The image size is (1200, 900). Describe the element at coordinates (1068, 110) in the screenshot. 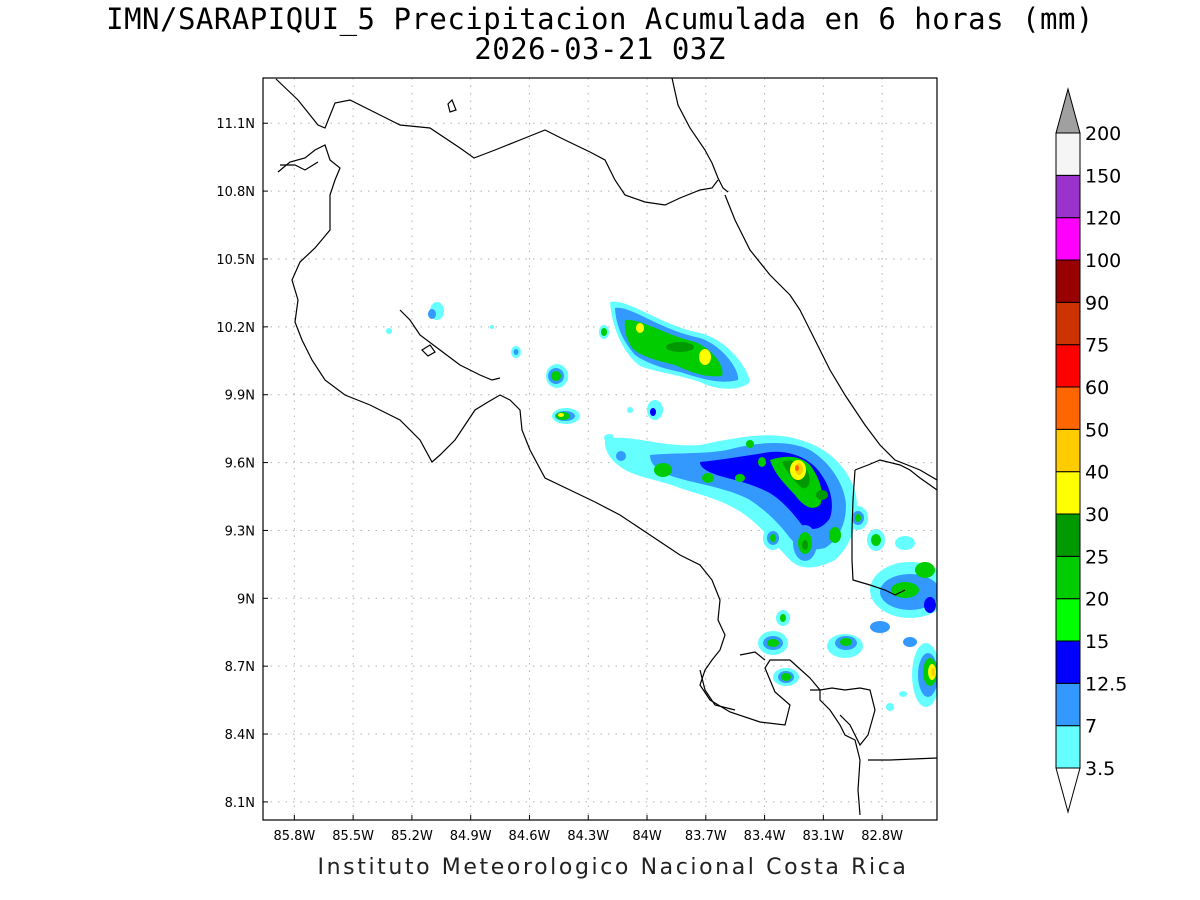

I see `colorbar-over-triangle` at that location.